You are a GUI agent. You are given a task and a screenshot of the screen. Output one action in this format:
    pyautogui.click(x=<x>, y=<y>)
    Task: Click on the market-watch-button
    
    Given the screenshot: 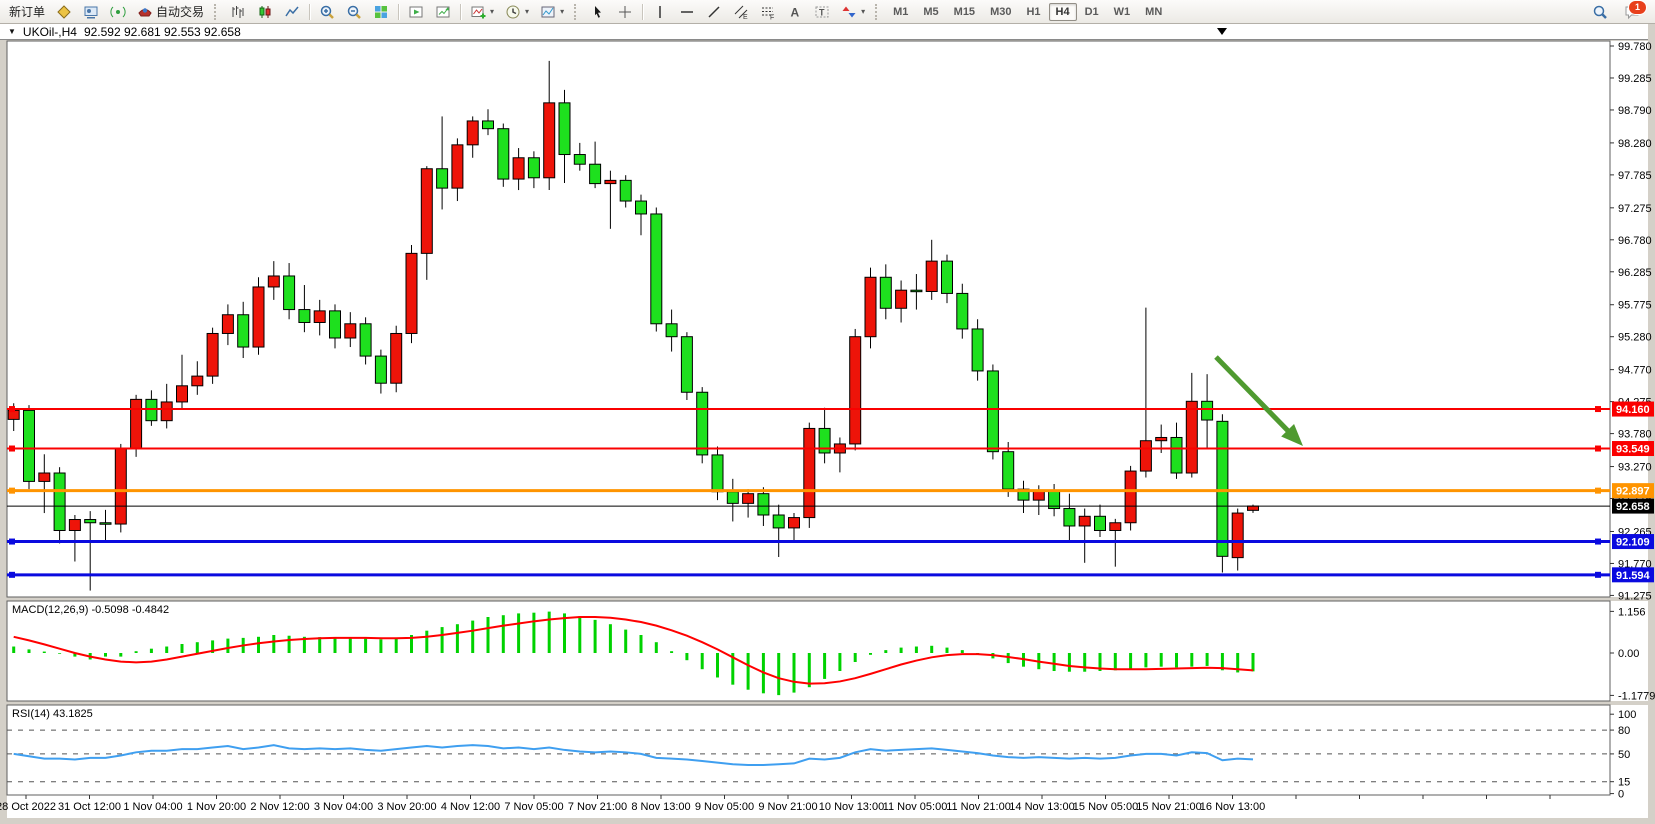 What is the action you would take?
    pyautogui.click(x=64, y=12)
    